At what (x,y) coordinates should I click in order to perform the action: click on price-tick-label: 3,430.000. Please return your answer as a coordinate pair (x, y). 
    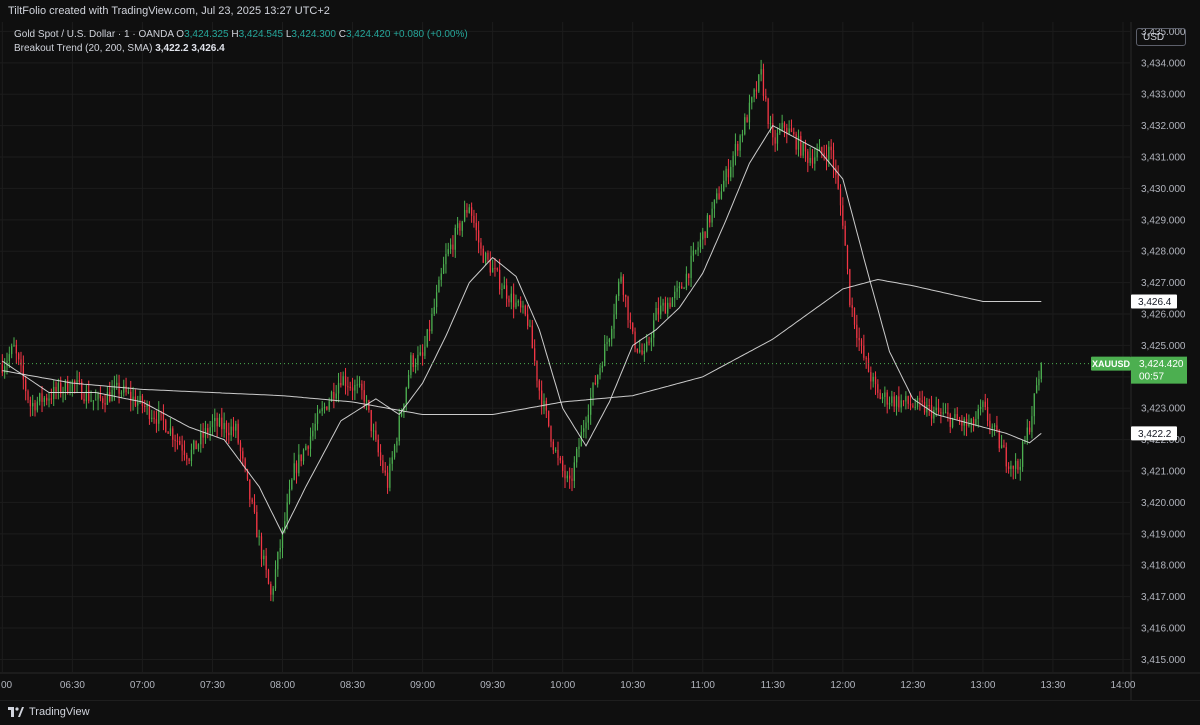
    Looking at the image, I should click on (1163, 189).